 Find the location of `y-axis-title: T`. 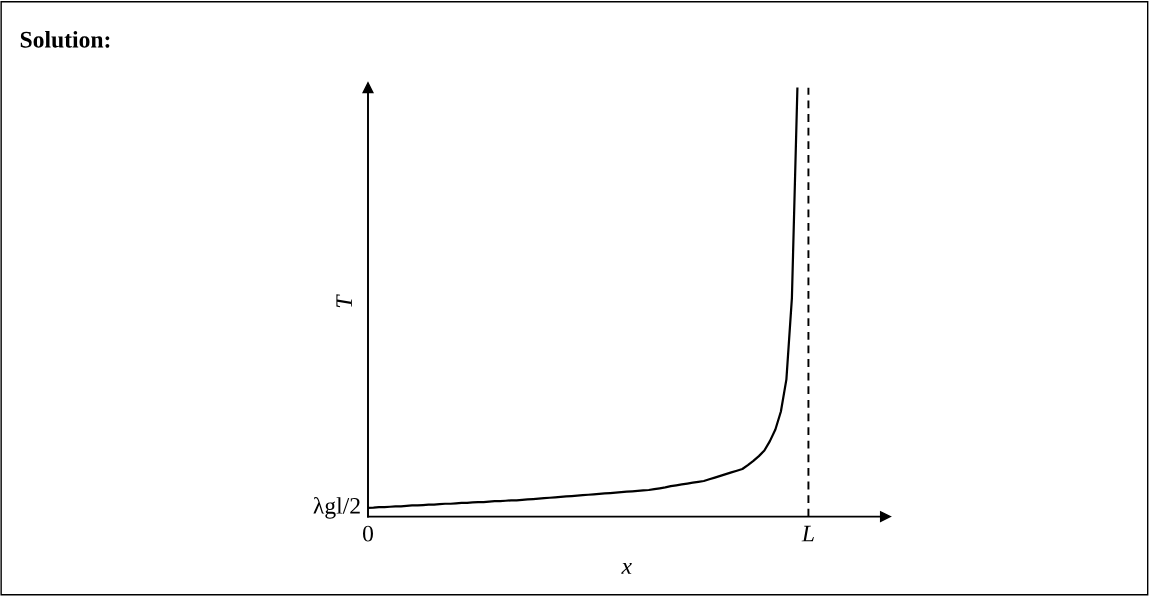

y-axis-title: T is located at coordinates (344, 301).